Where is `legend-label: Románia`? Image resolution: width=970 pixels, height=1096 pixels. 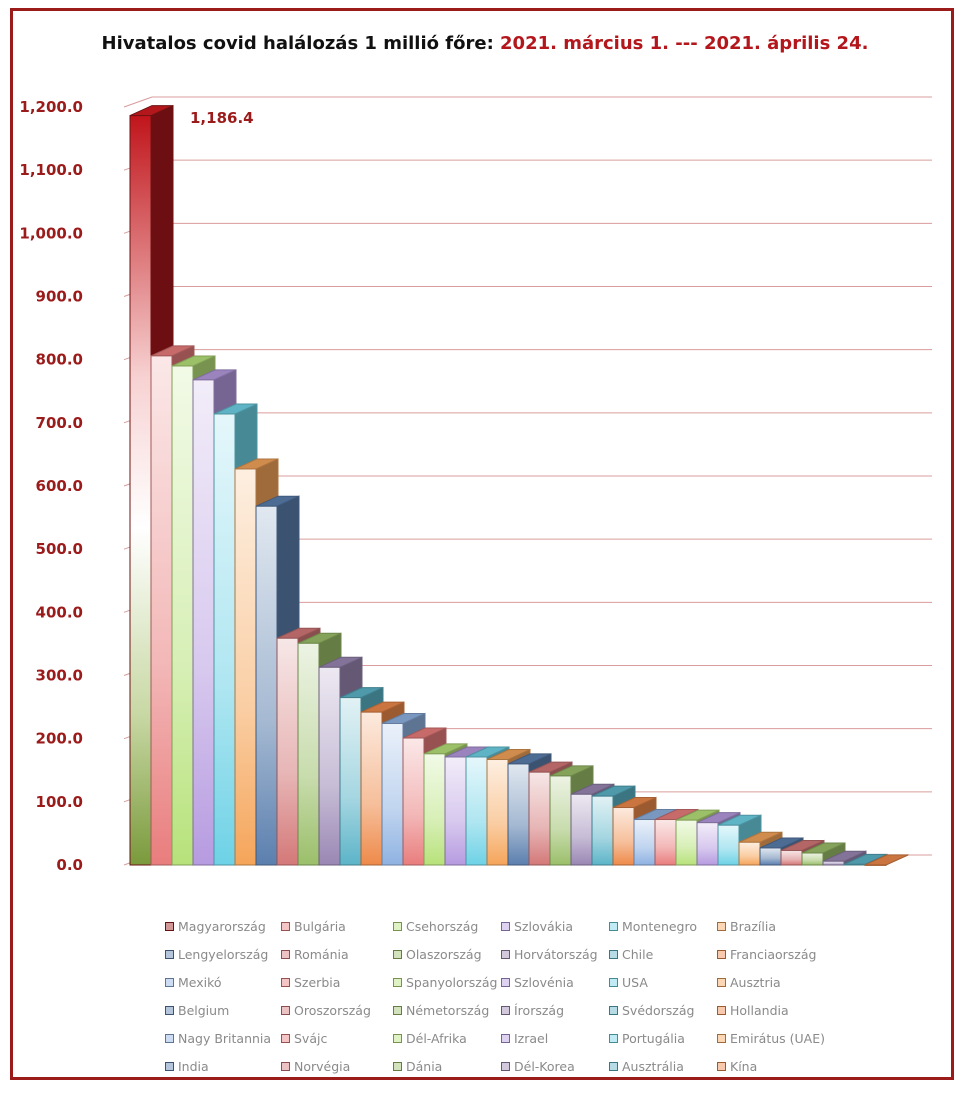 legend-label: Románia is located at coordinates (321, 954).